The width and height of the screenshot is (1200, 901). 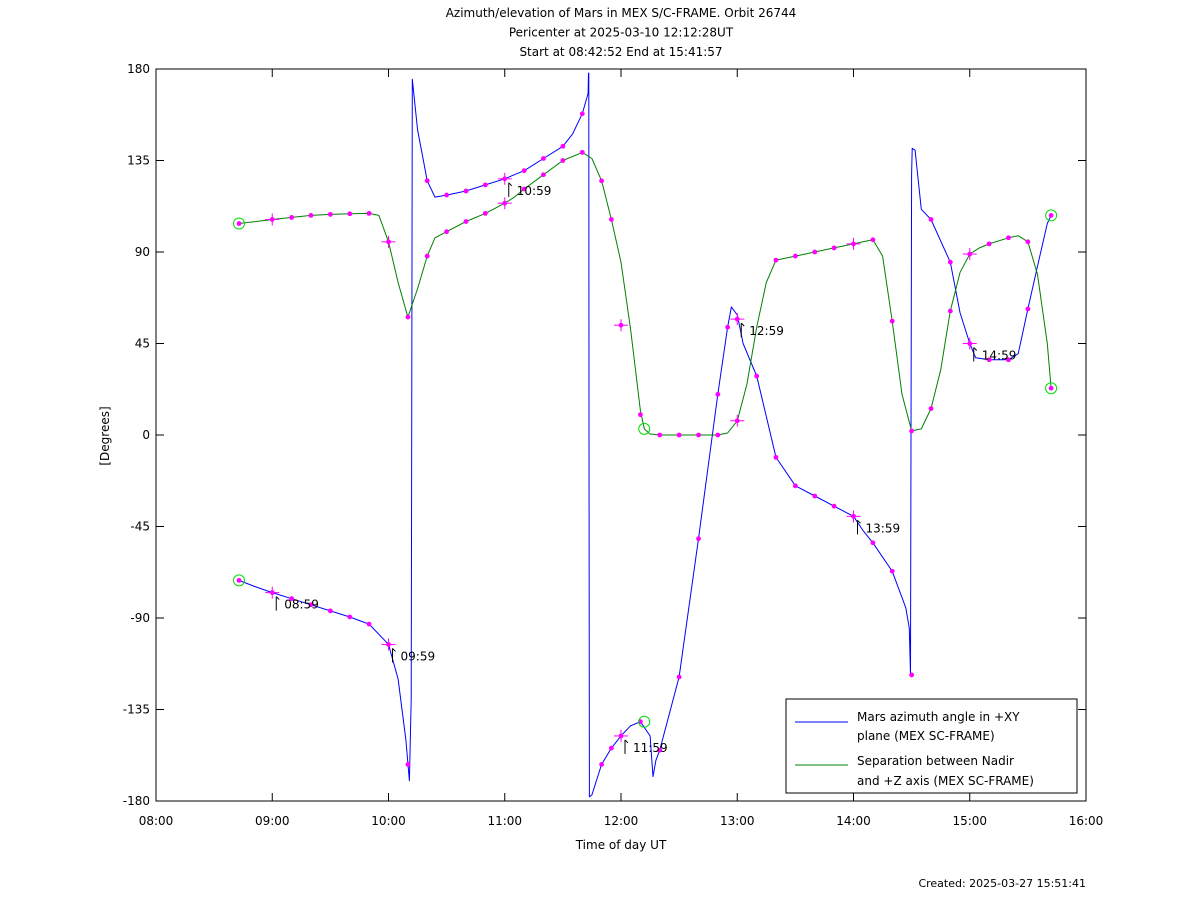 What do you see at coordinates (504, 821) in the screenshot?
I see `x-tick-label: 11:00` at bounding box center [504, 821].